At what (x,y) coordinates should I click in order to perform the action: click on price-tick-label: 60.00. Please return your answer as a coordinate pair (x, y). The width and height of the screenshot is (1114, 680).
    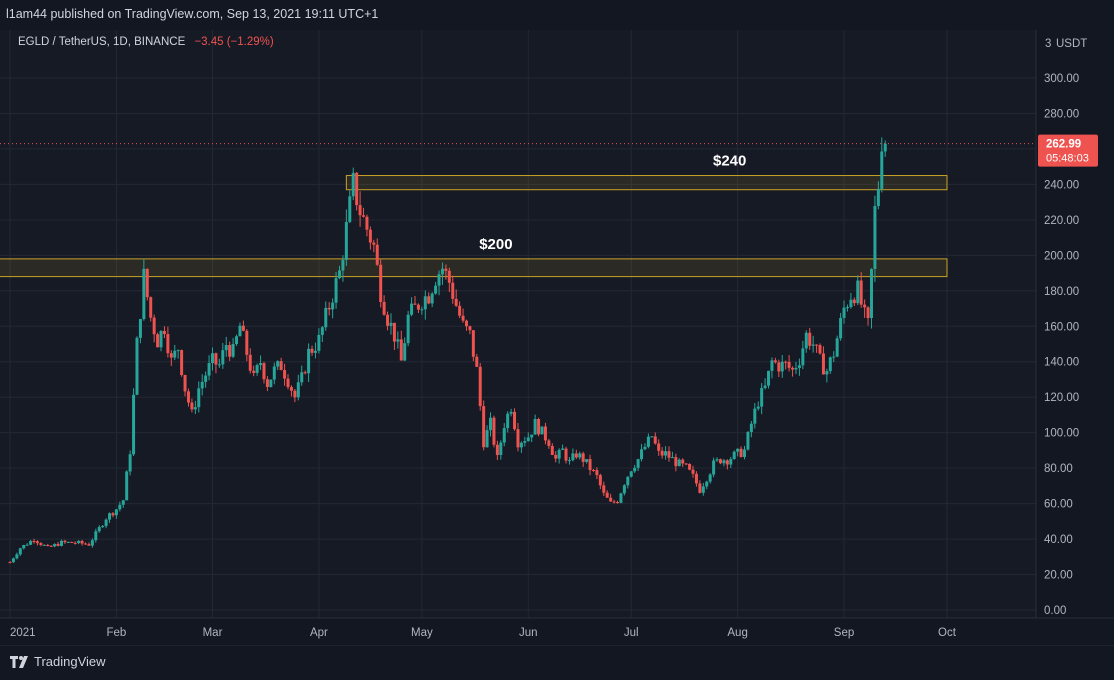
    Looking at the image, I should click on (1058, 505).